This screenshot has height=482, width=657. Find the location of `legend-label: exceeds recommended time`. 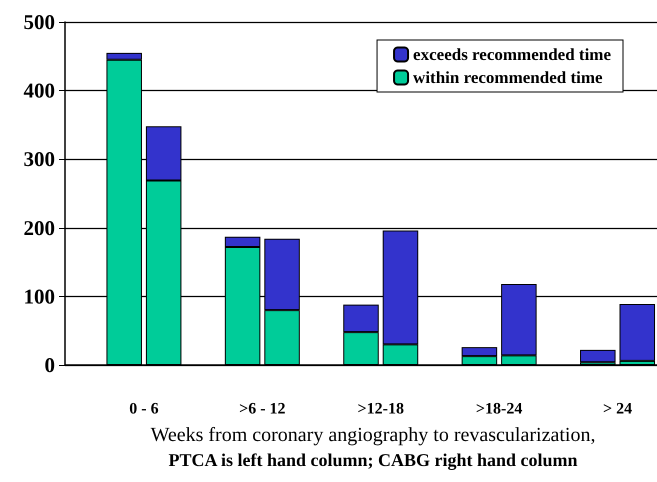

legend-label: exceeds recommended time is located at coordinates (512, 54).